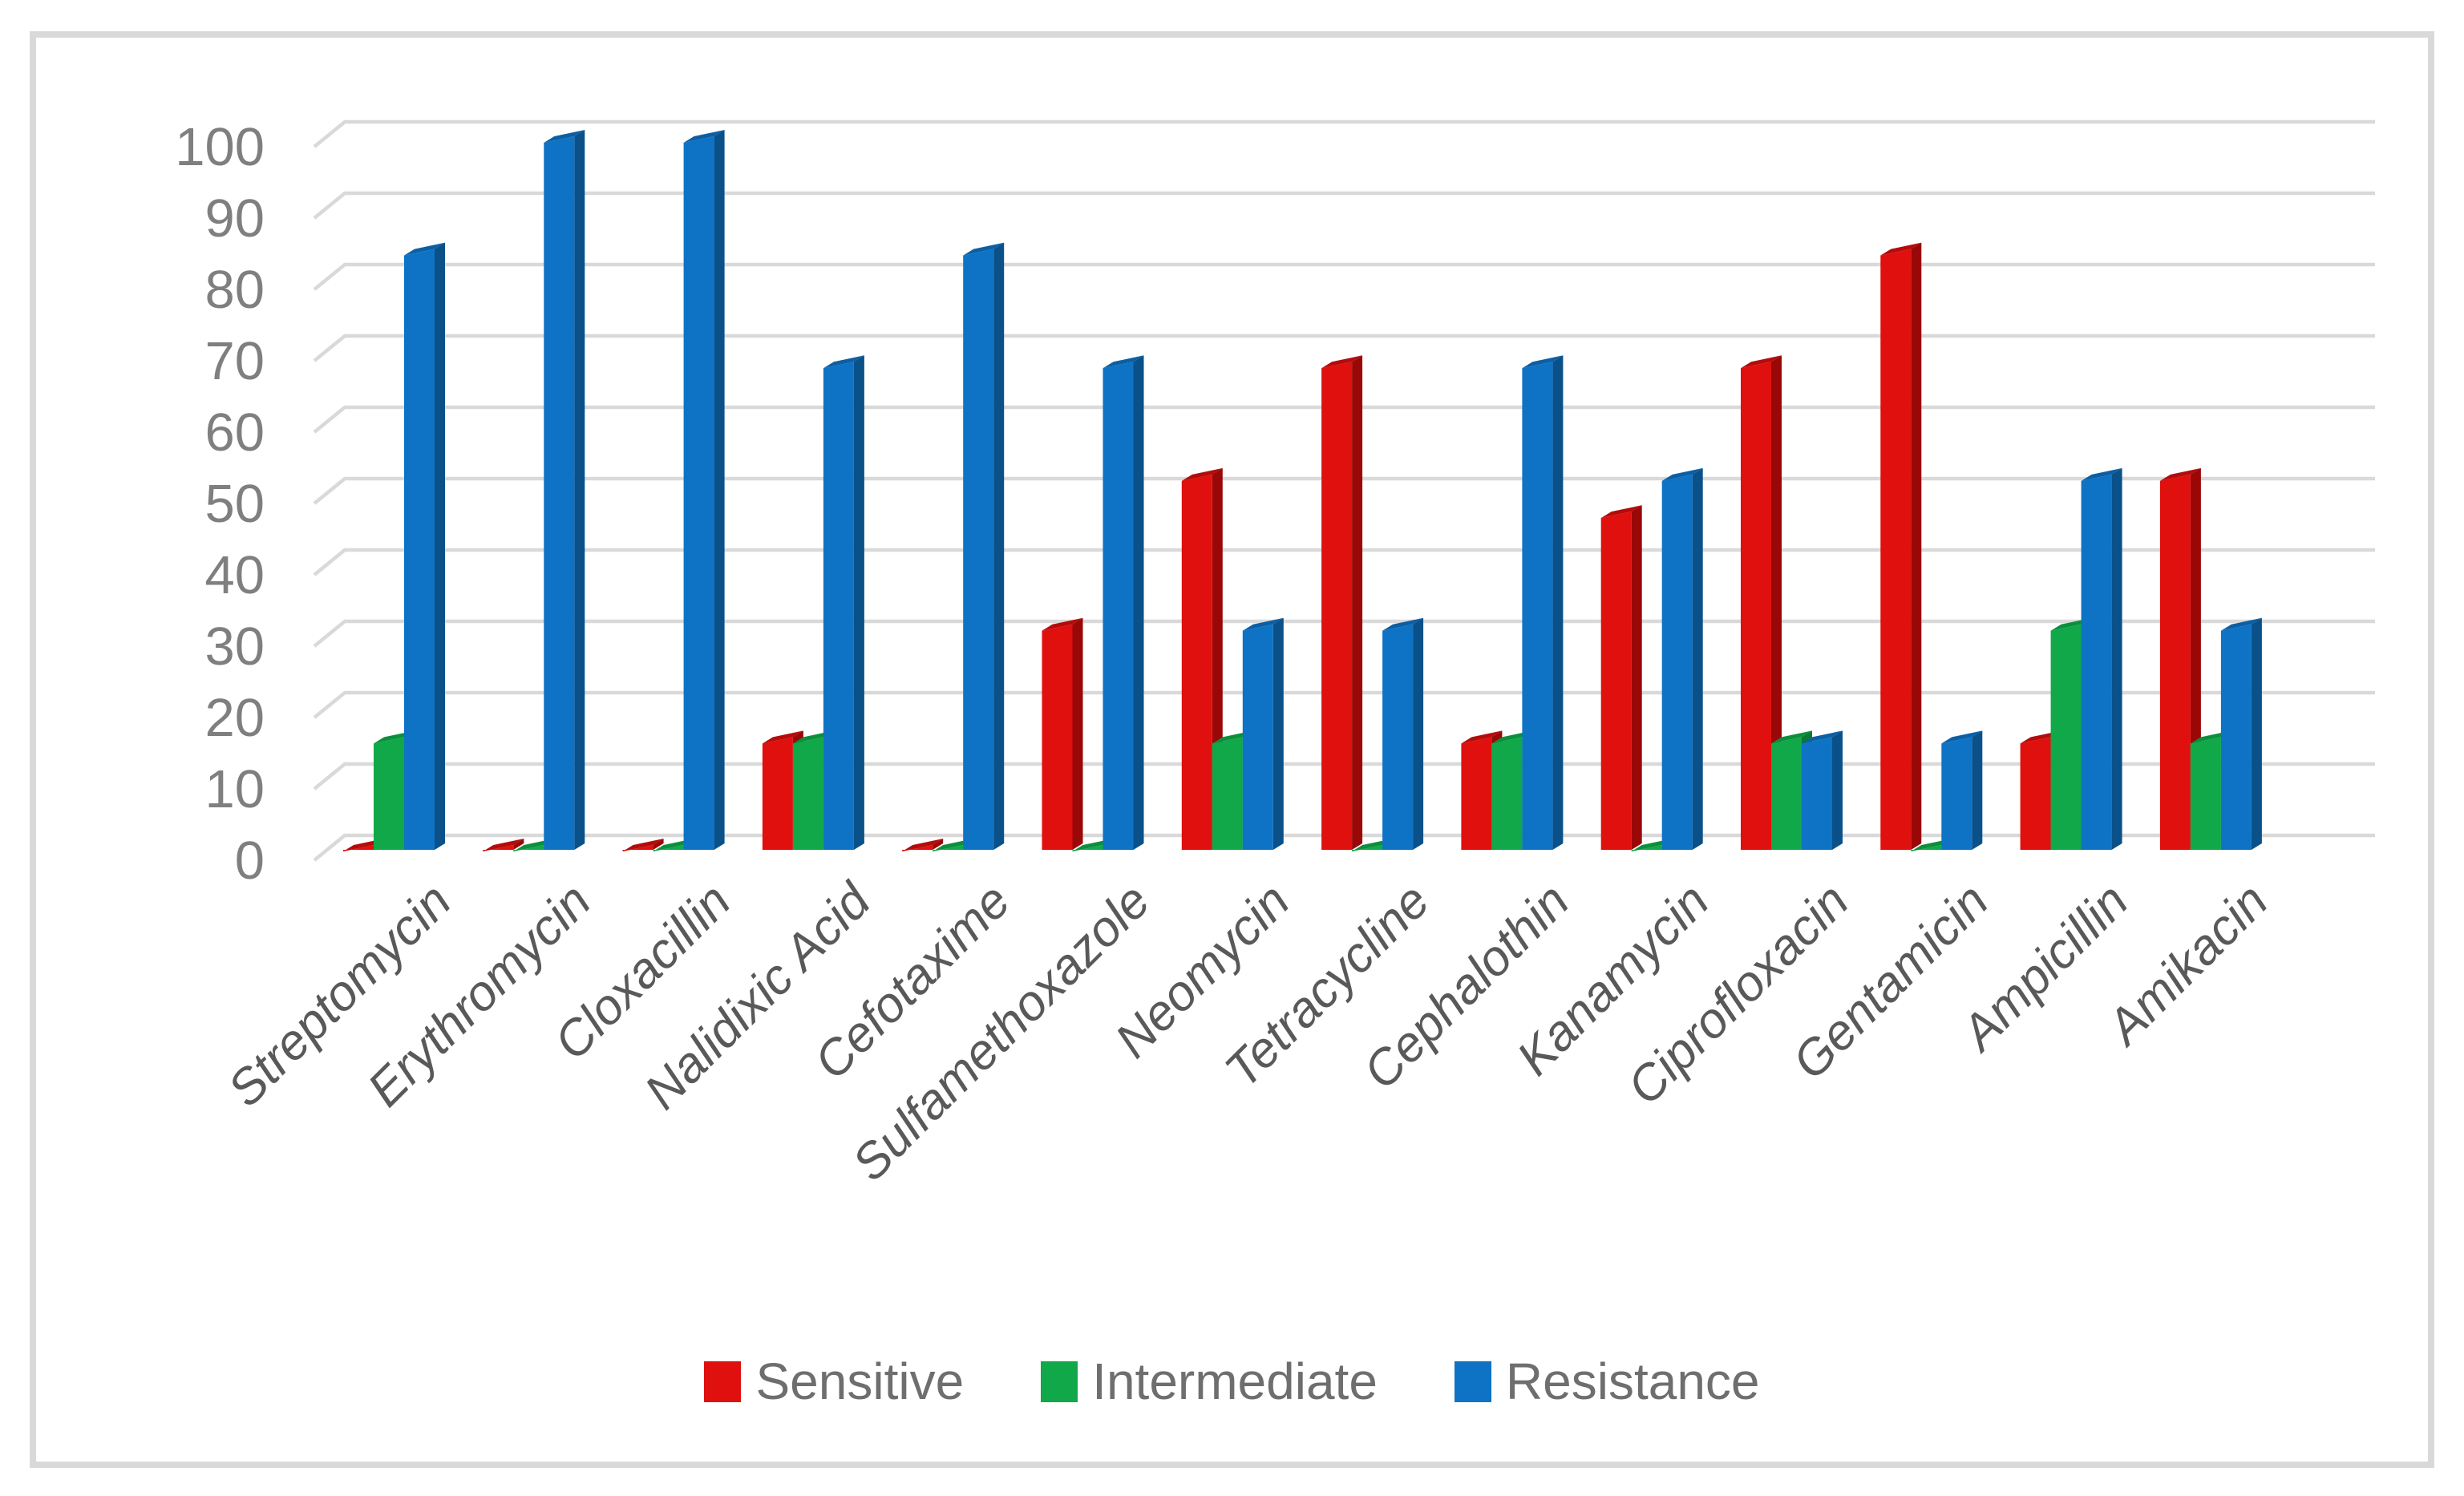 Image resolution: width=2464 pixels, height=1496 pixels. What do you see at coordinates (234, 575) in the screenshot?
I see `y-tick-label: 40` at bounding box center [234, 575].